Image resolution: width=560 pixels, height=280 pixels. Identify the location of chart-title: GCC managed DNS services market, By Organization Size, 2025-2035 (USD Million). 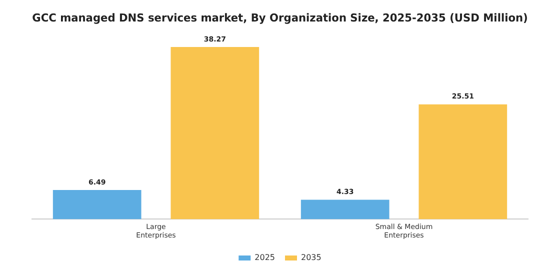
(280, 18).